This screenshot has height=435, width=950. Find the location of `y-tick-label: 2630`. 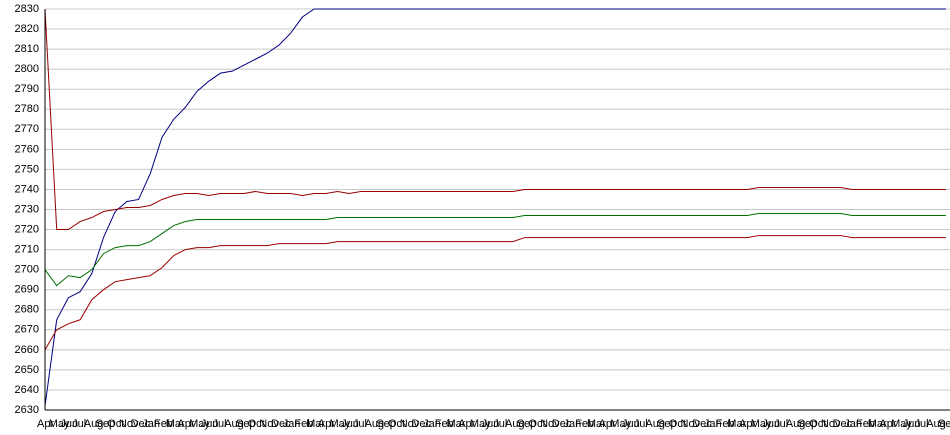

y-tick-label: 2630 is located at coordinates (27, 410).